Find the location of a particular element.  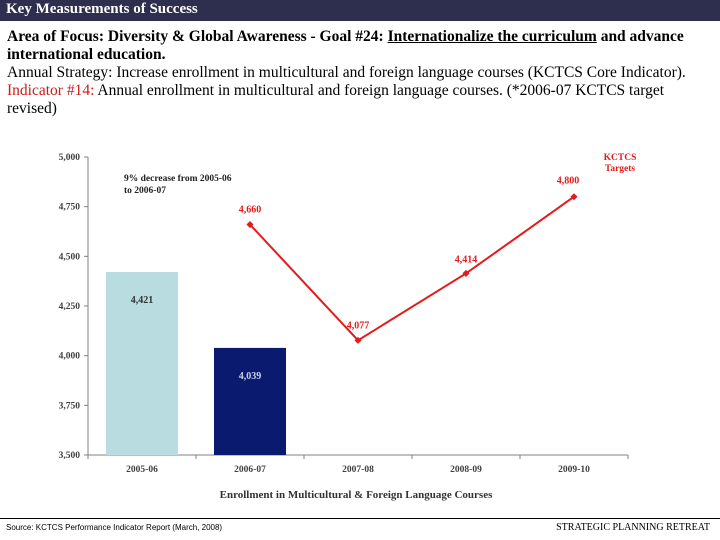

x-tick-label: 2005-06 is located at coordinates (142, 470).